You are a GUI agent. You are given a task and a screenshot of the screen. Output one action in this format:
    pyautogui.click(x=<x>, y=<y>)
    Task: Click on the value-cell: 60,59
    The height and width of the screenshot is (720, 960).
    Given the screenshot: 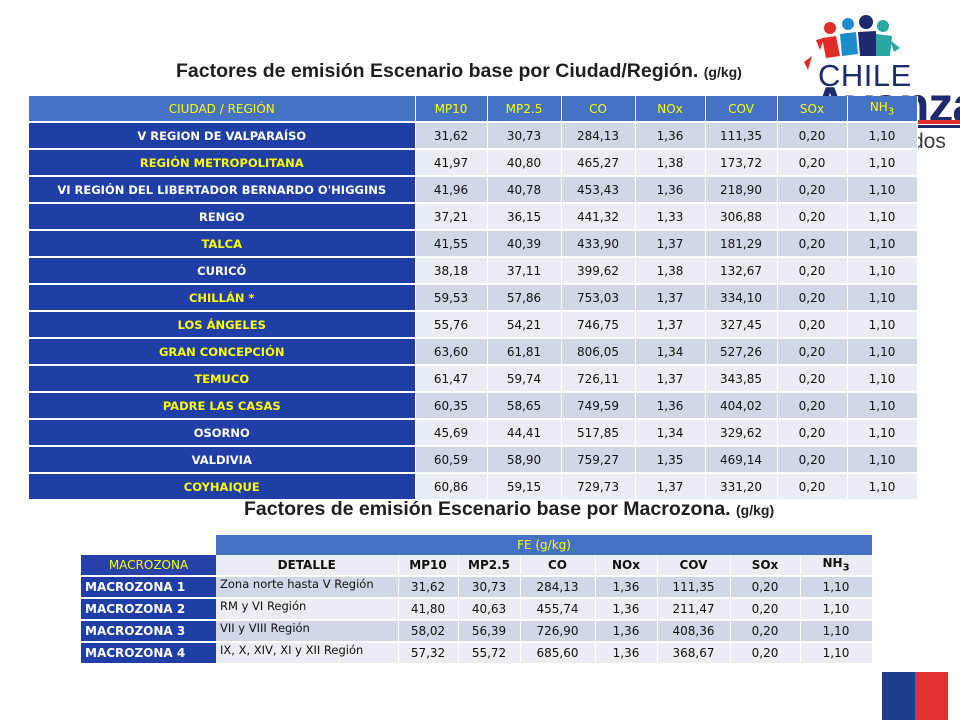 What is the action you would take?
    pyautogui.click(x=451, y=459)
    